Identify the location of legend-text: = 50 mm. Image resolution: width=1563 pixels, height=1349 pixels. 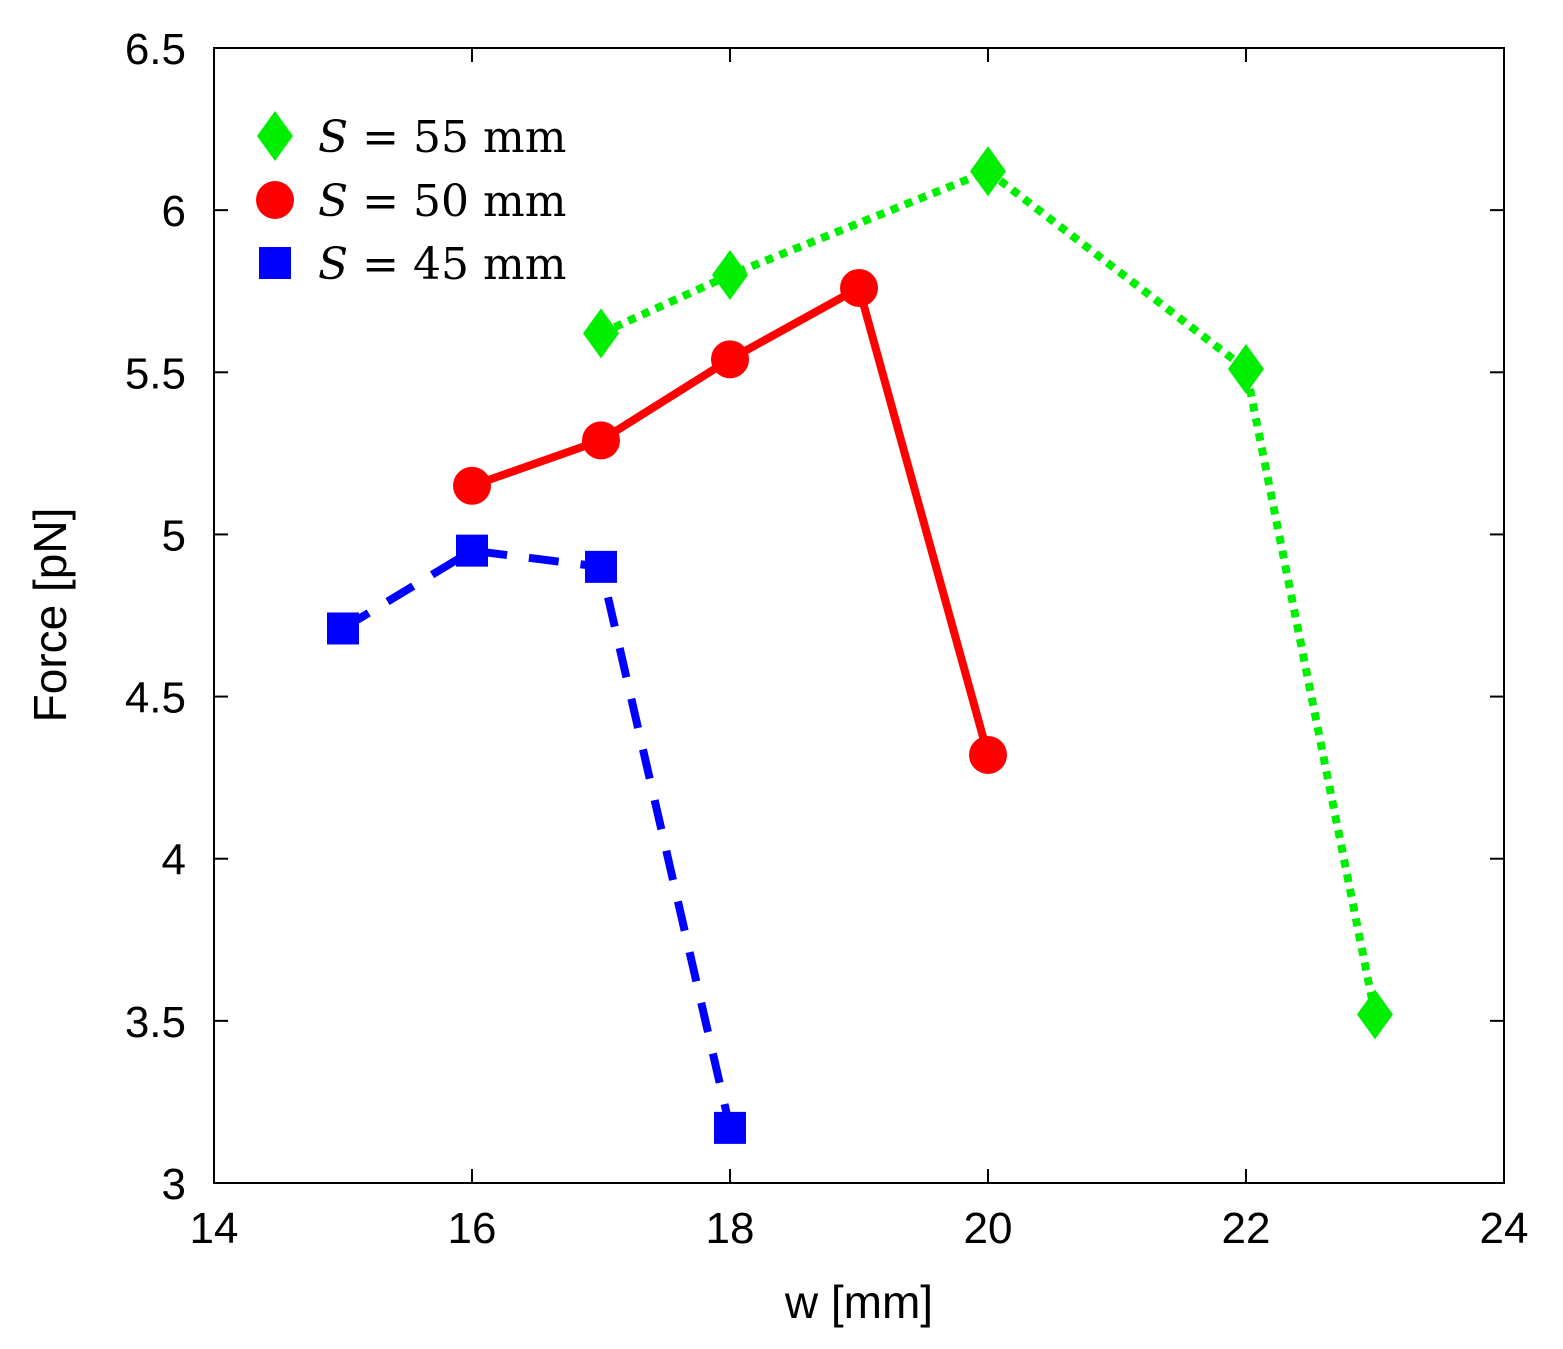
(457, 201).